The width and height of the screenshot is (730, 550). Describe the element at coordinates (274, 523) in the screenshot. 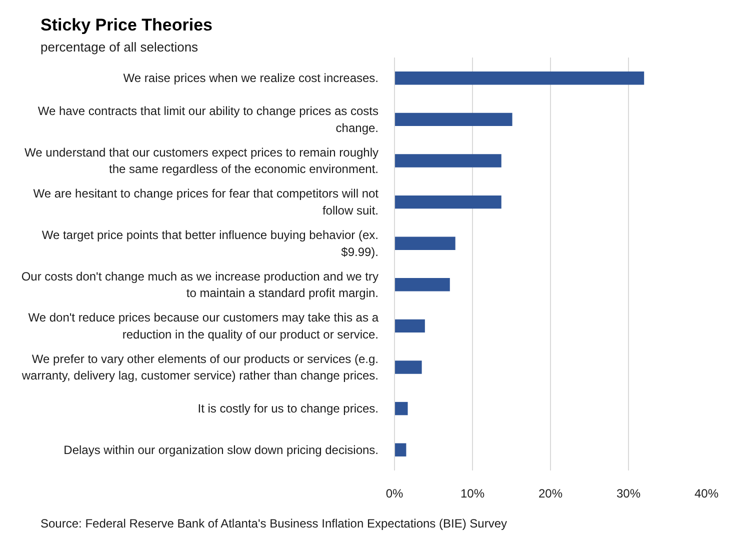

I see `source-note: Source: Federal Reserve Bank of Atlanta's Business Inflation Expectations (BIE) Survey` at that location.